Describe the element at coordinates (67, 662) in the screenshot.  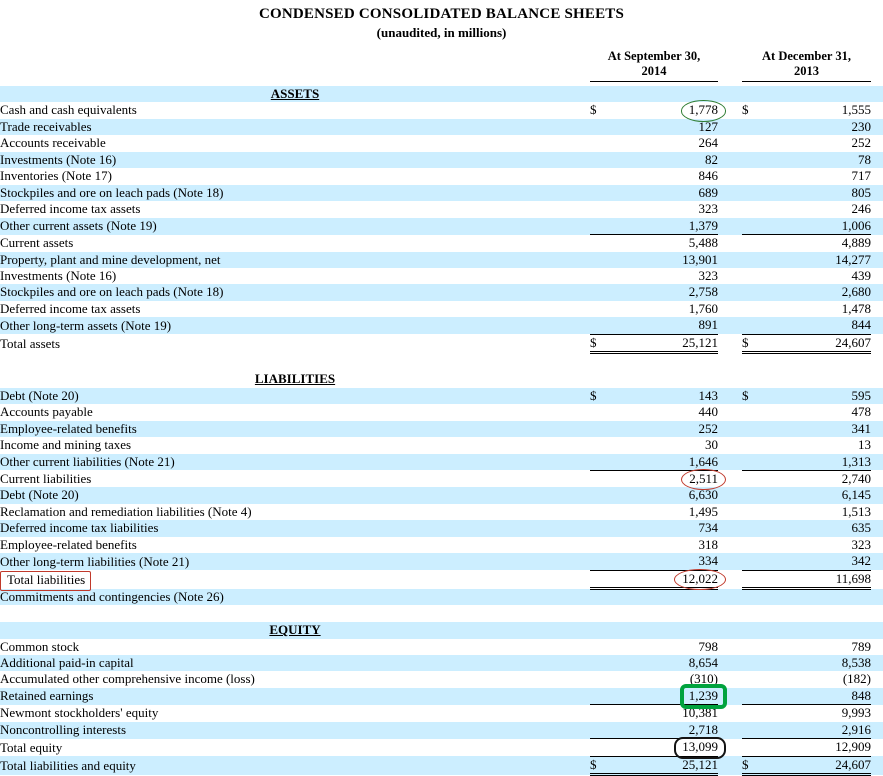
I see `row-label: Additional paid-in capital` at that location.